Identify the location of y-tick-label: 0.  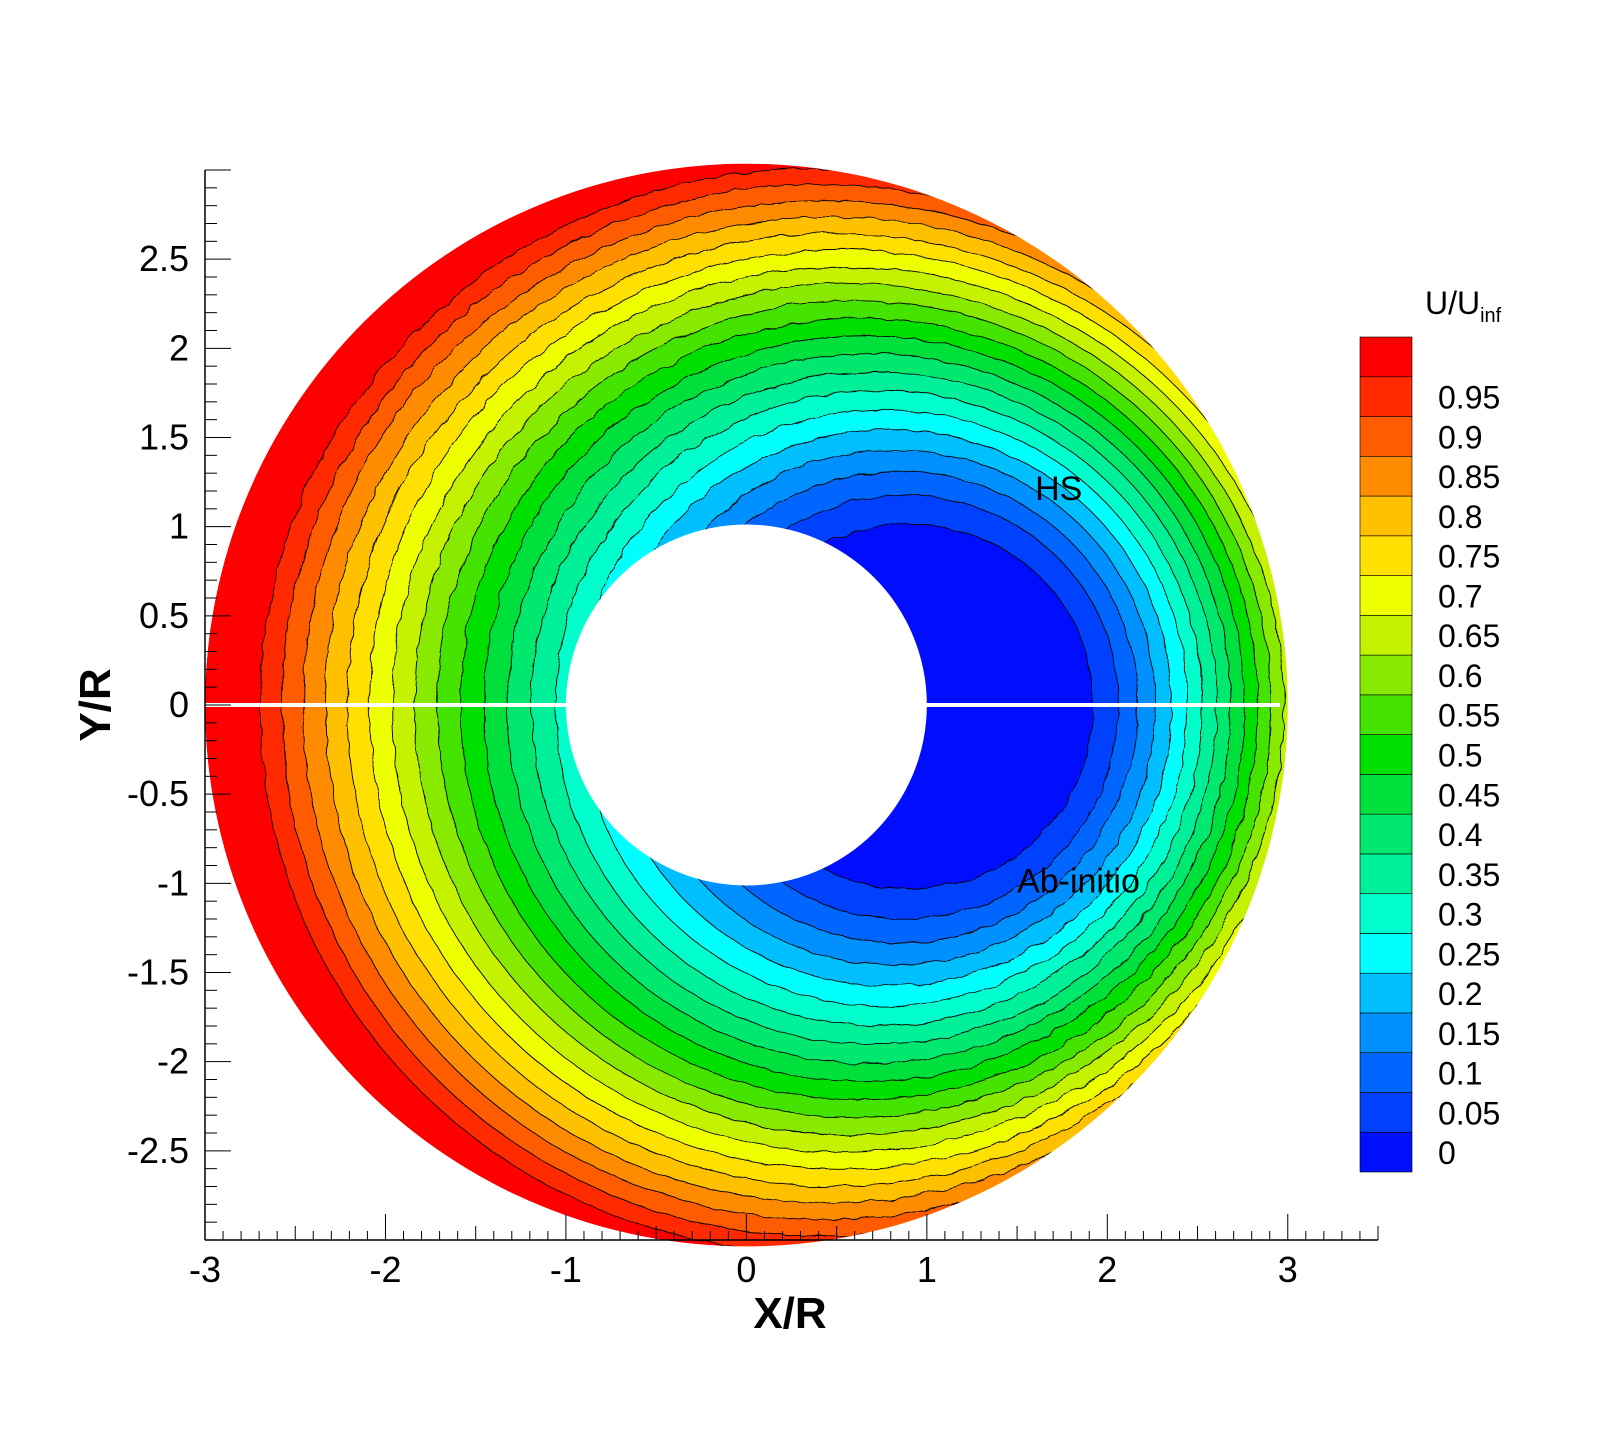
(179, 704).